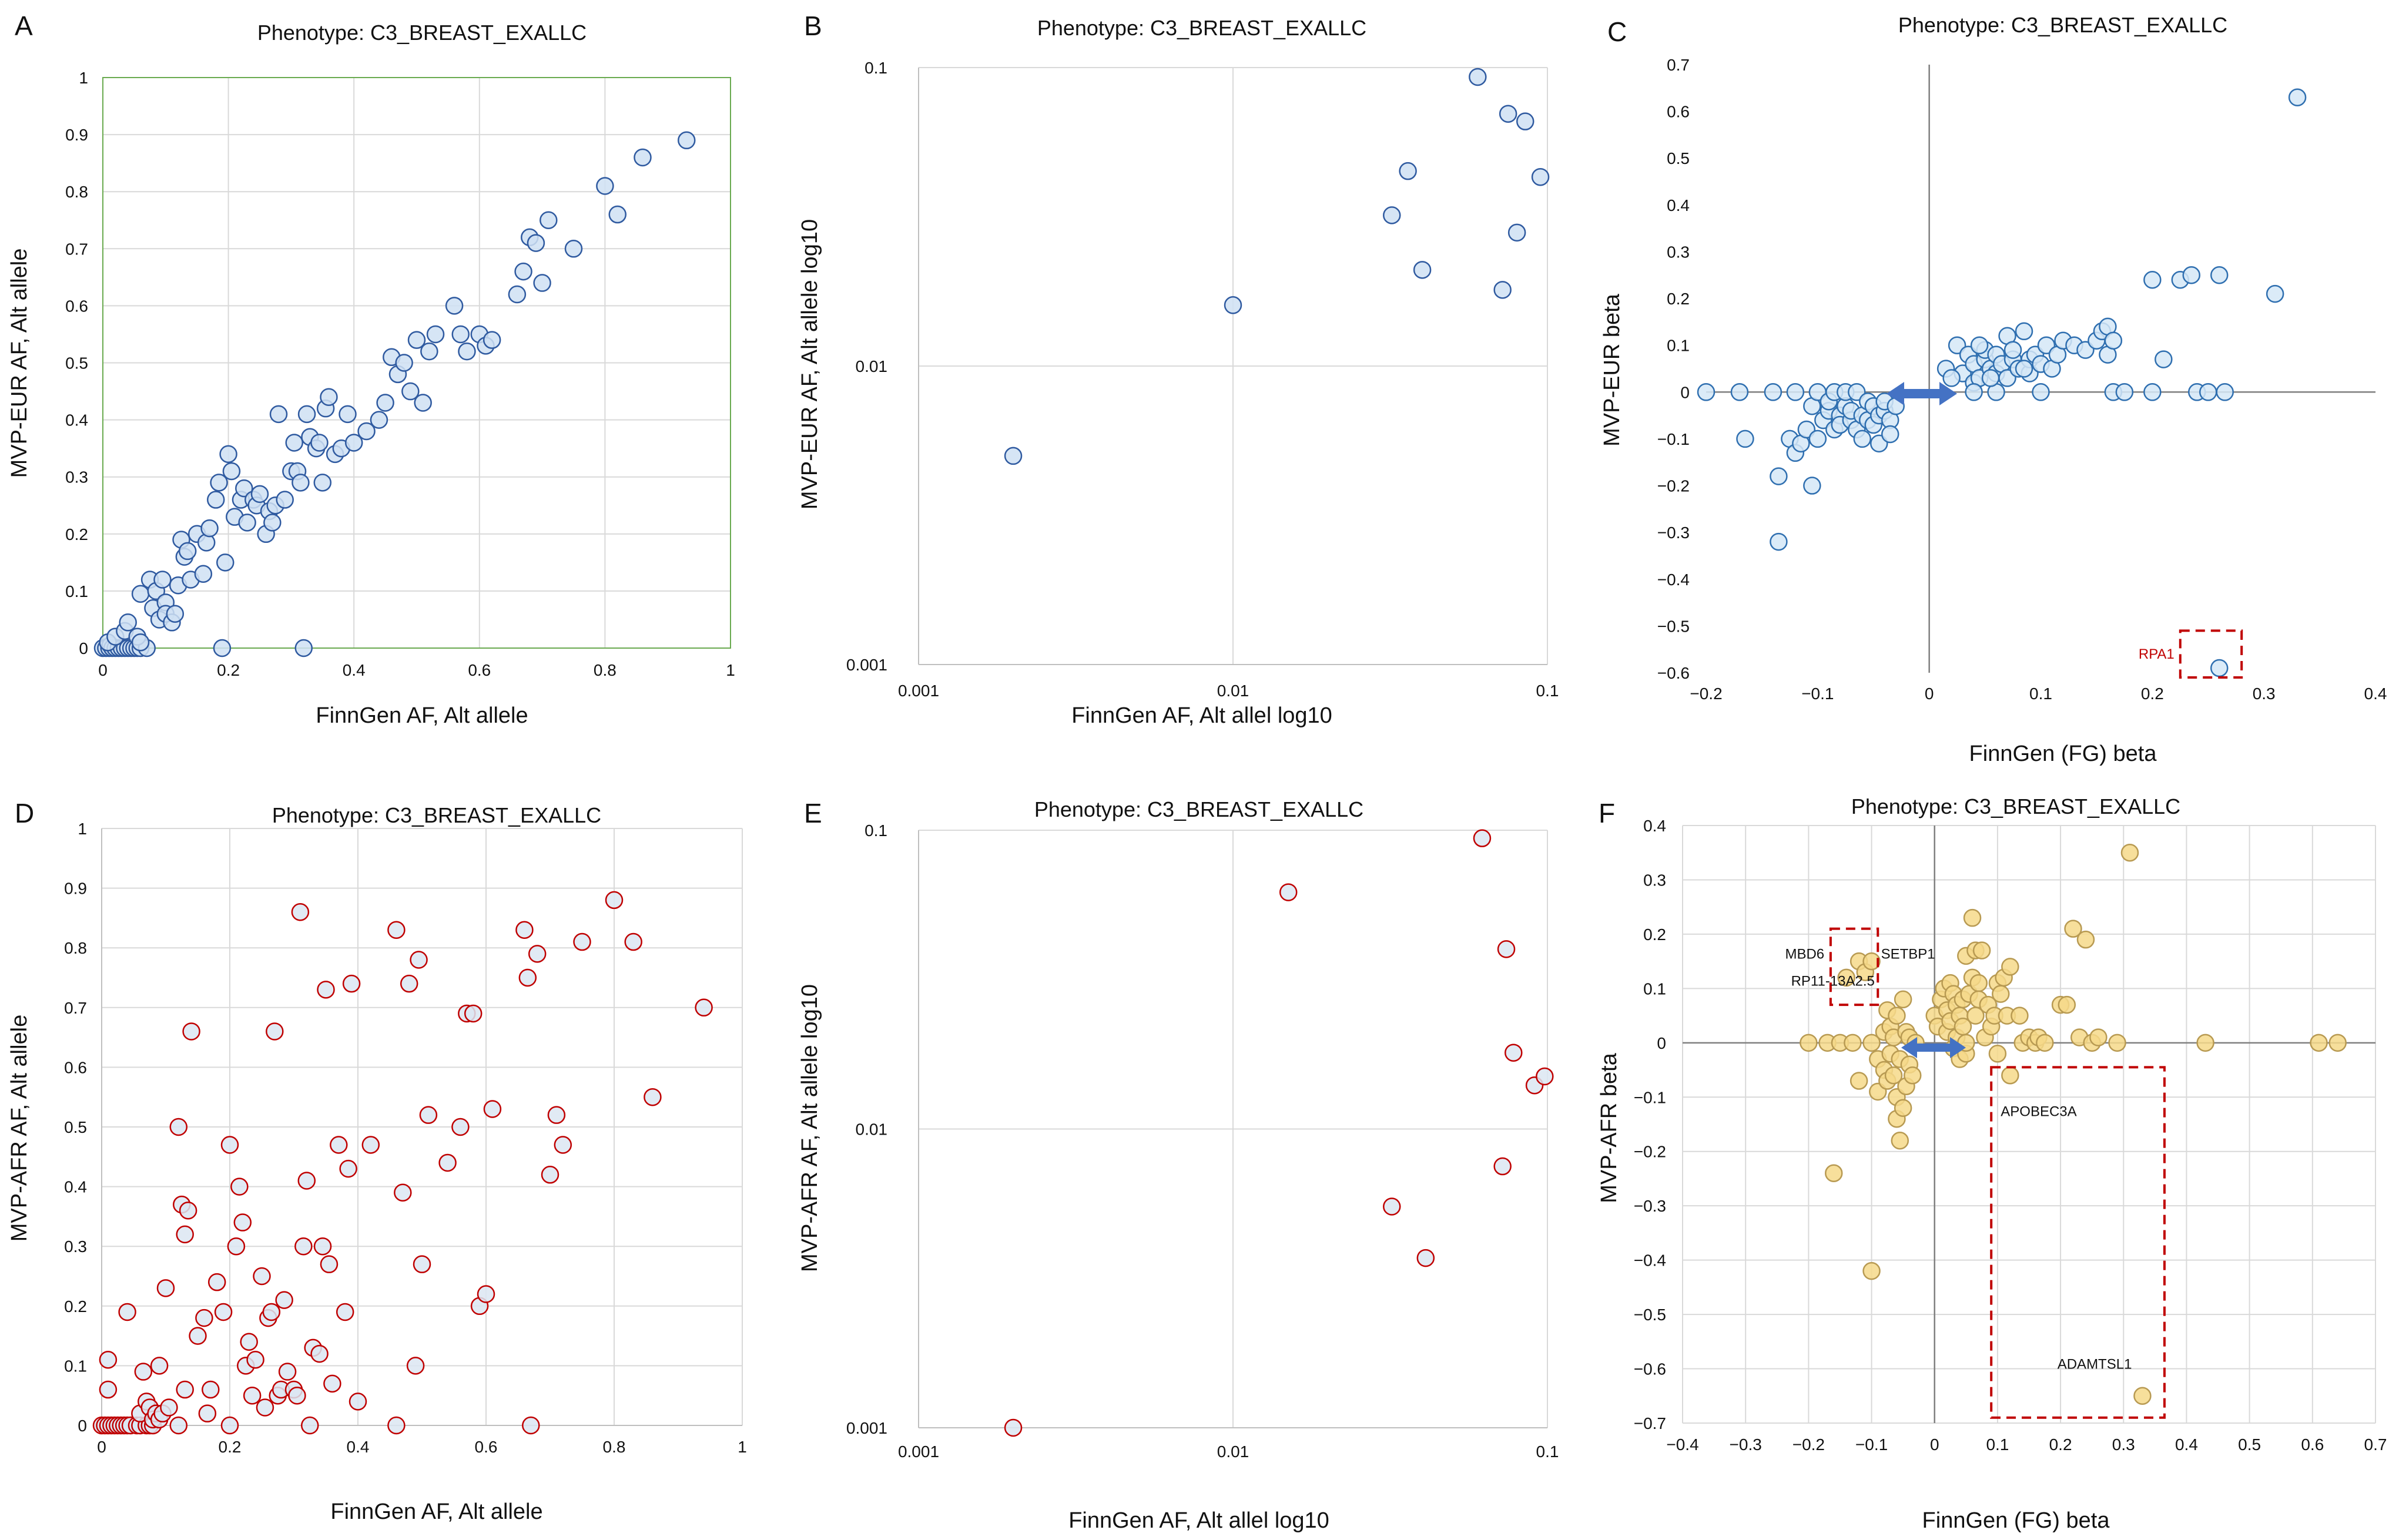  Describe the element at coordinates (1908, 954) in the screenshot. I see `annotation-label-setbp1: SETBP1` at that location.